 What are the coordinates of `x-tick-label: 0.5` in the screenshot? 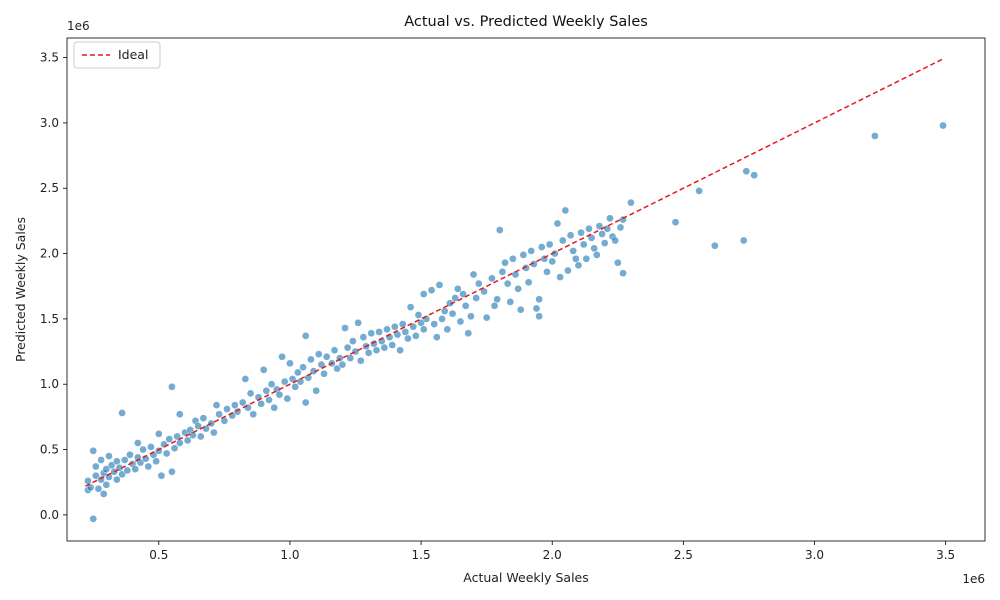 It's located at (158, 555).